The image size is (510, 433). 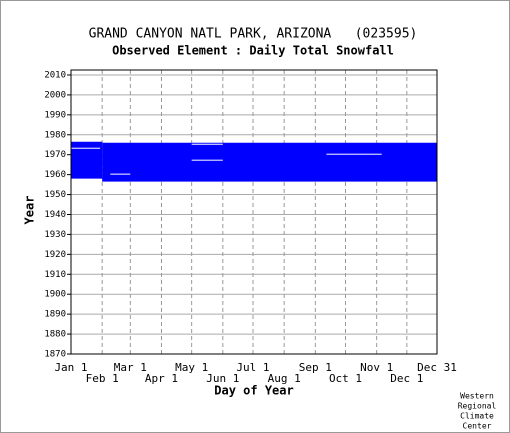 What do you see at coordinates (55, 75) in the screenshot?
I see `y-tick-label: 2010` at bounding box center [55, 75].